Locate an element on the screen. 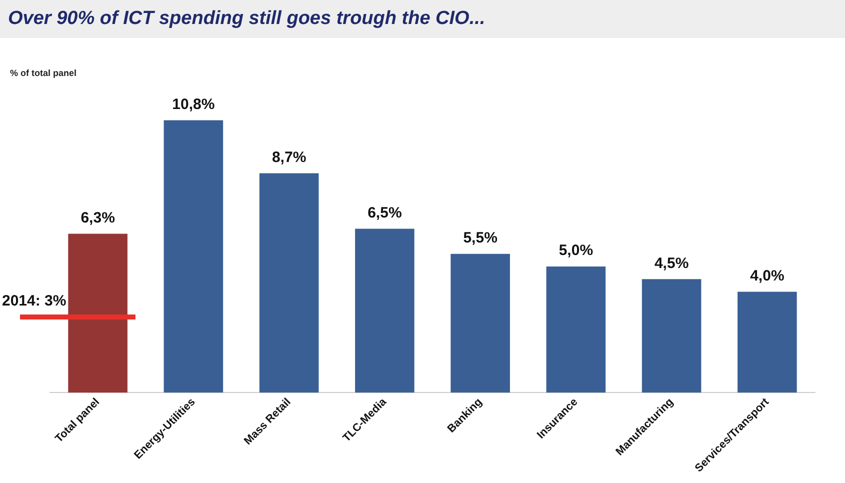 The height and width of the screenshot is (483, 845). data-label: 4,0% is located at coordinates (767, 275).